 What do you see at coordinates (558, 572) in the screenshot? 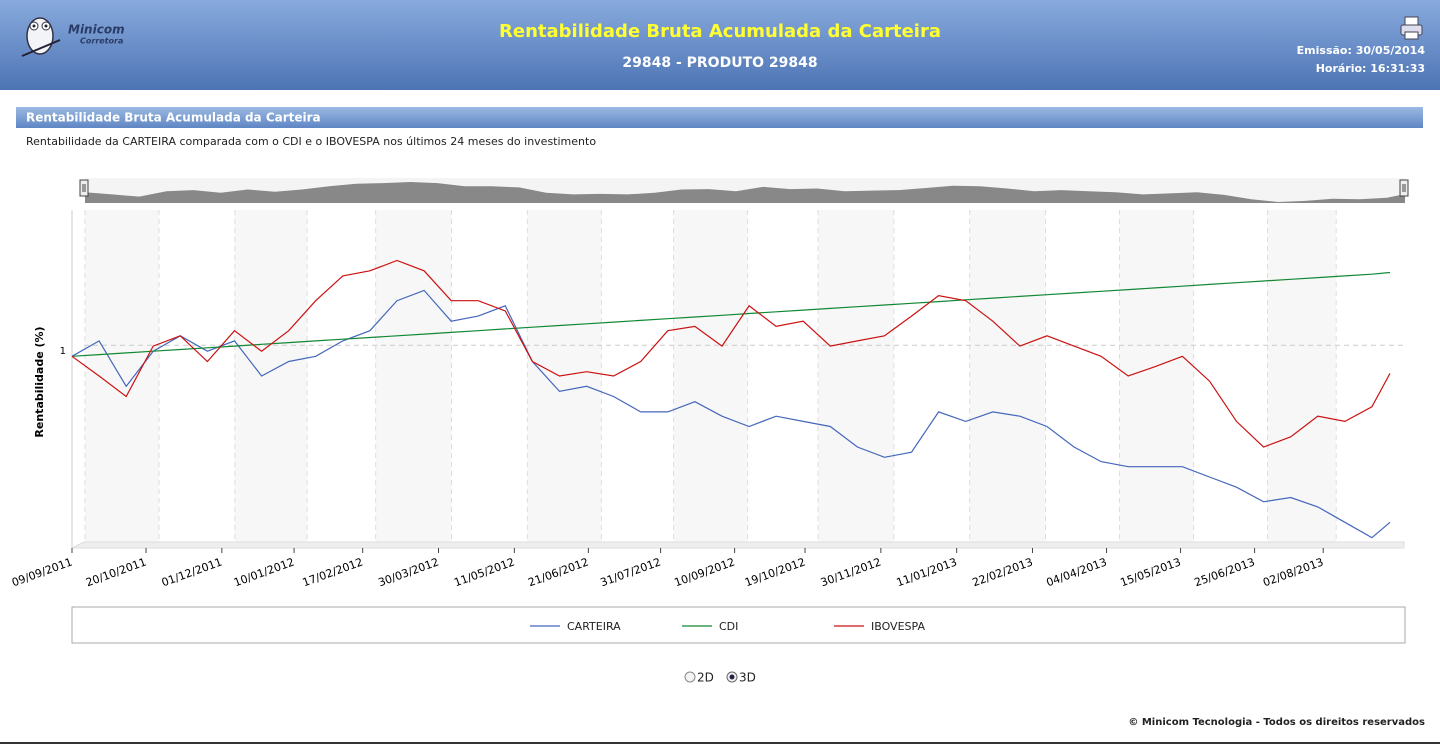
I see `x-tick-label: 21/06/2012` at bounding box center [558, 572].